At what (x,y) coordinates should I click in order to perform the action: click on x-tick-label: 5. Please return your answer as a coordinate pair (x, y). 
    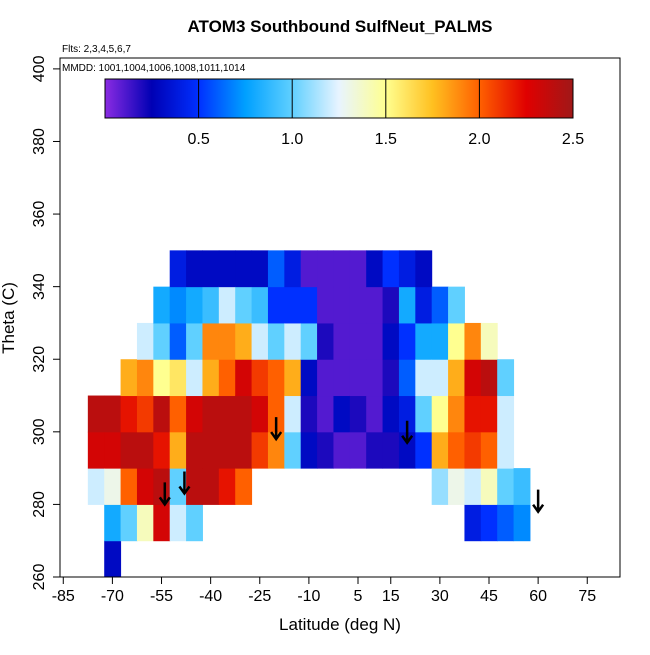
    Looking at the image, I should click on (358, 596).